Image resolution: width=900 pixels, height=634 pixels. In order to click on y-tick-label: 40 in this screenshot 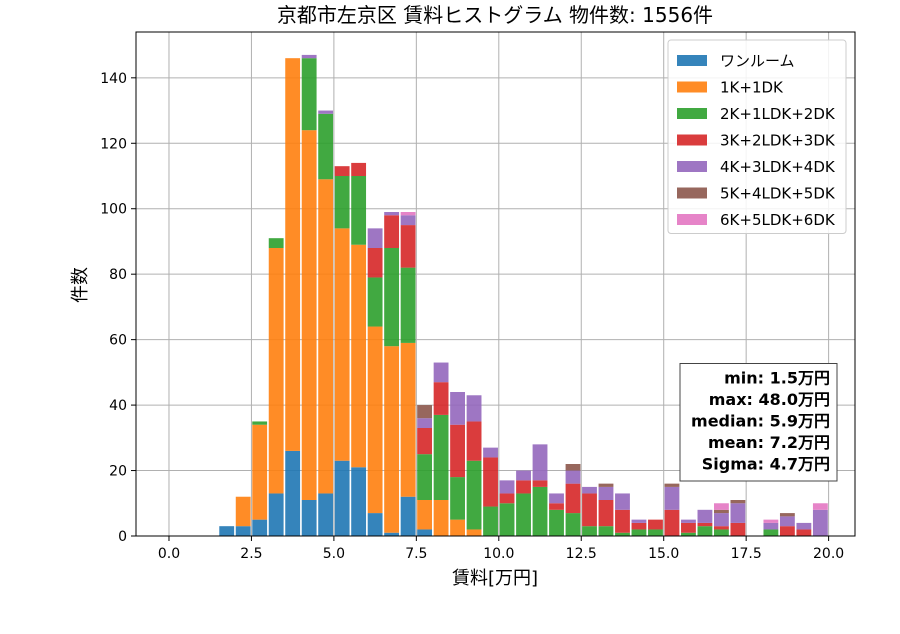, I will do `click(118, 406)`.